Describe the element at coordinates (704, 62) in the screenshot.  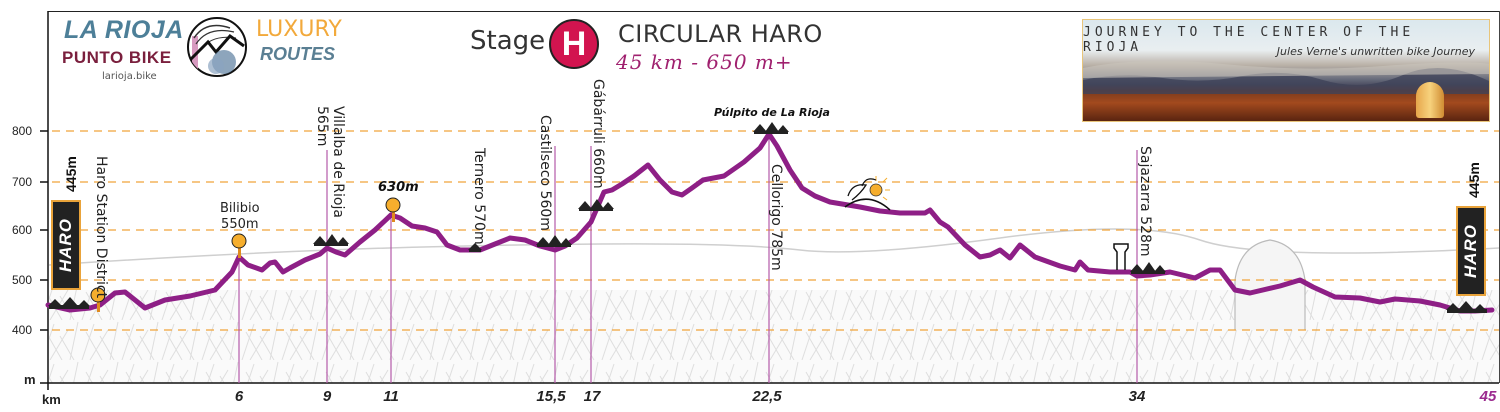
I see `route-subtitle: 45 km - 650 m+` at that location.